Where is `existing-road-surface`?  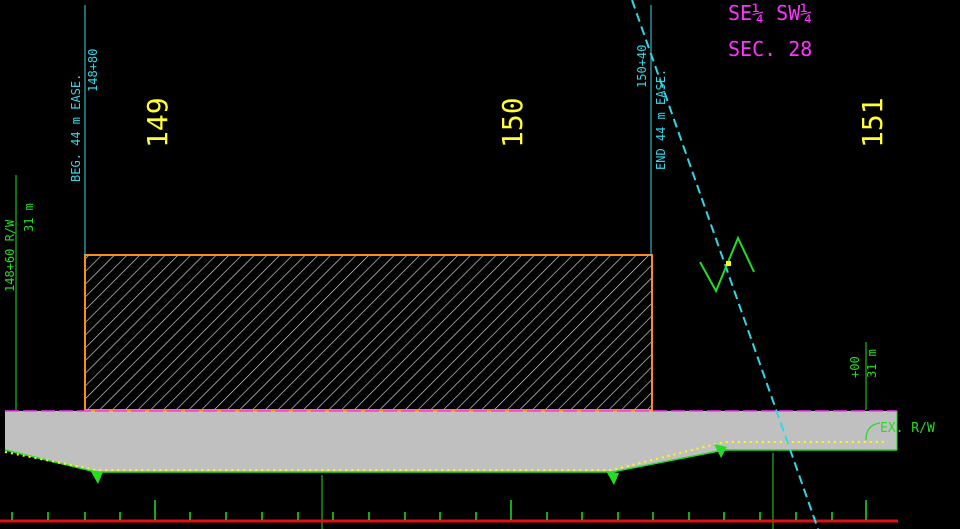 existing-road-surface is located at coordinates (451, 441).